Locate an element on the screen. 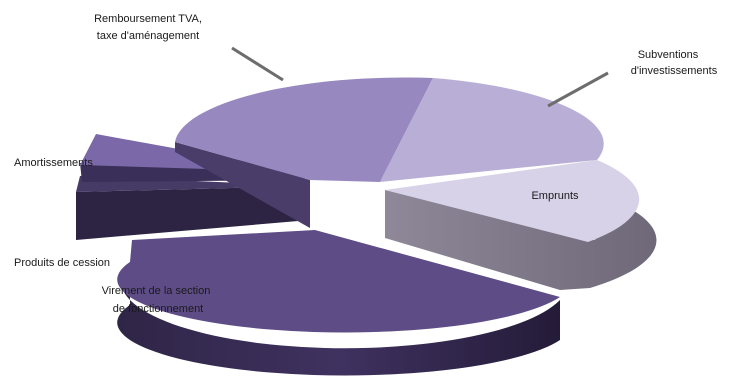  label-remboursement-line1: Remboursement TVA, is located at coordinates (148, 19).